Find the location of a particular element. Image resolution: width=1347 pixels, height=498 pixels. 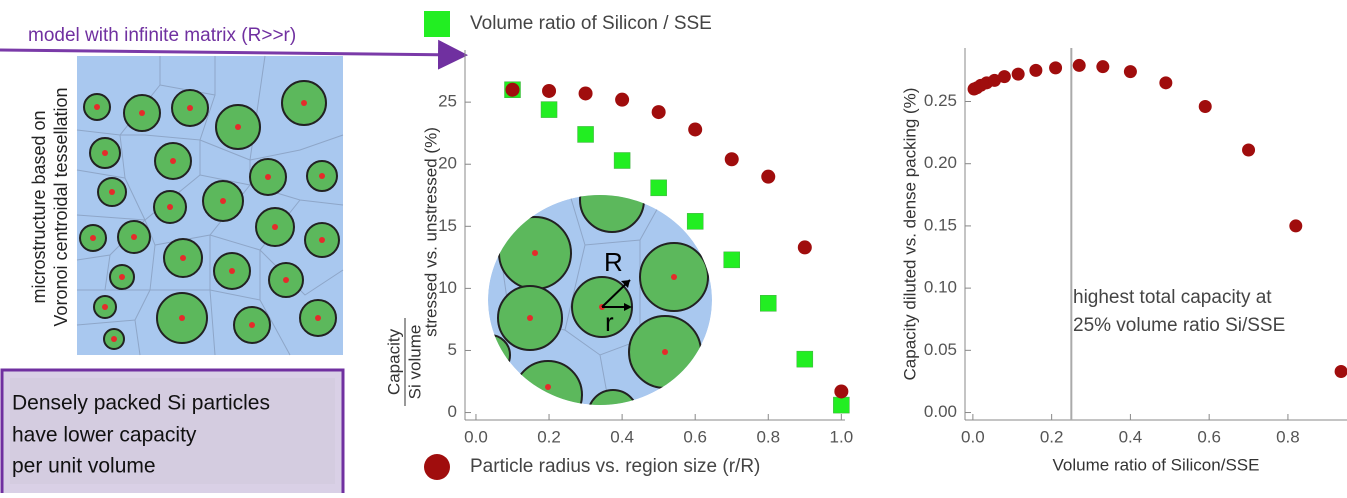

y-tick-label: 0.05 is located at coordinates (940, 349).